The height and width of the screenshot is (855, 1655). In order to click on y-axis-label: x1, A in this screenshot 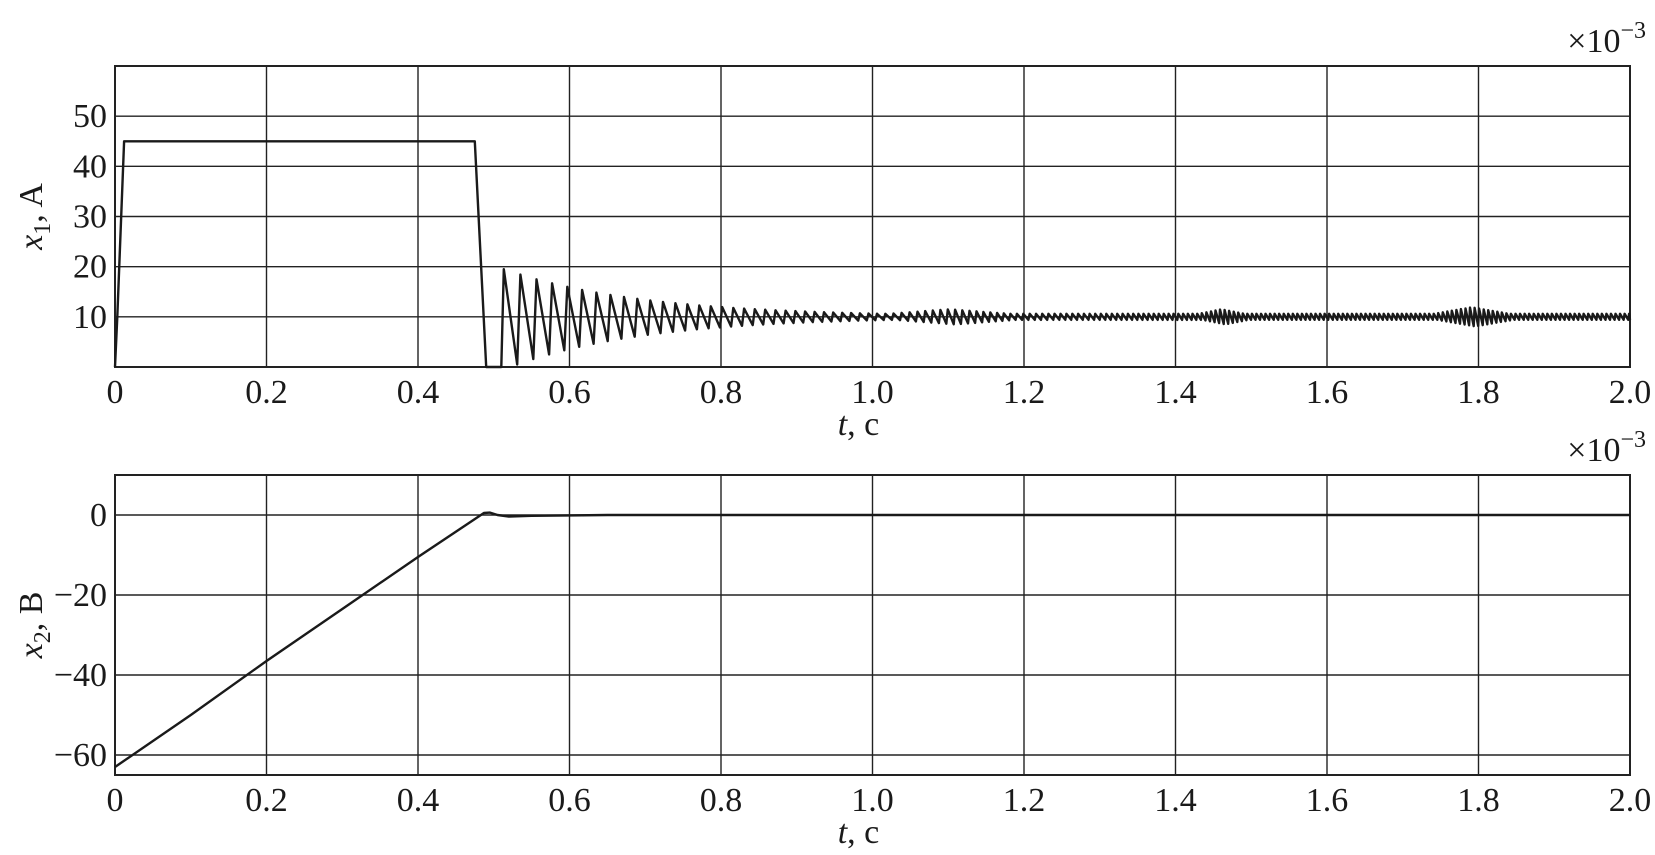, I will do `click(34, 217)`.